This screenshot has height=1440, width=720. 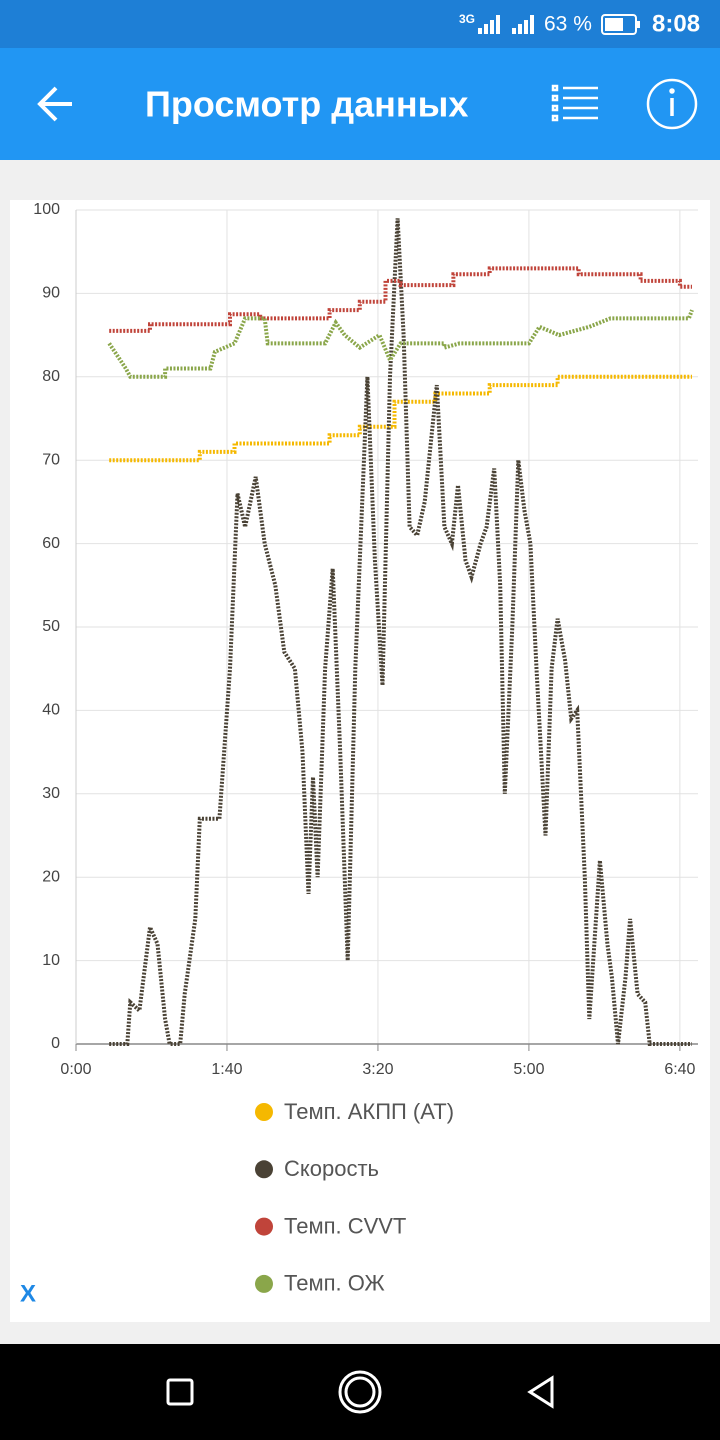 I want to click on signal-icons, so click(x=506, y=24).